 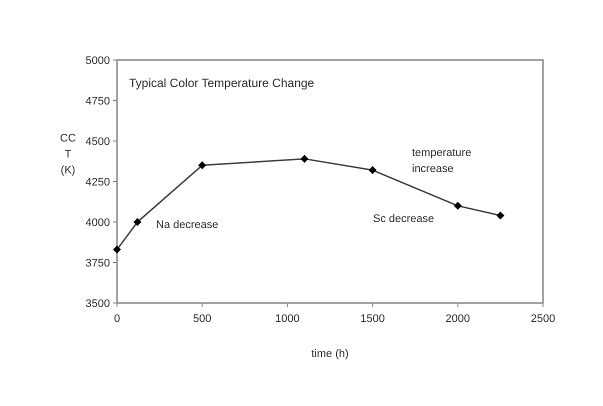 I want to click on y-tick-label: 4750, so click(x=98, y=101).